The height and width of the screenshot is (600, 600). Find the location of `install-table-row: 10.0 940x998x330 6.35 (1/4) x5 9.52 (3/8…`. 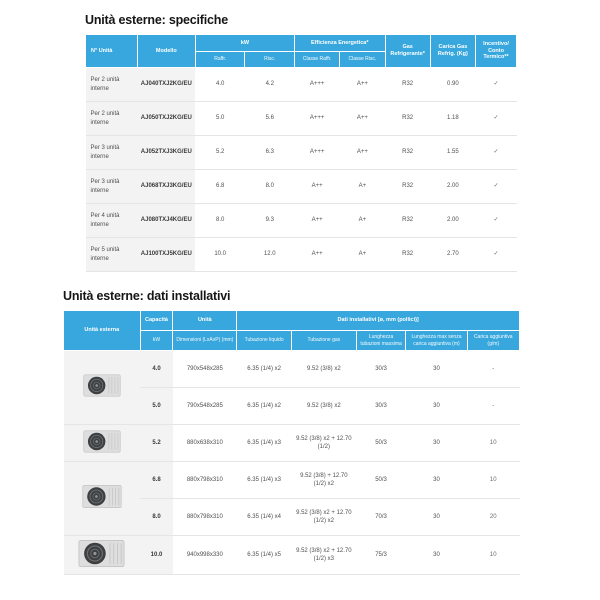

install-table-row: 10.0 940x998x330 6.35 (1/4) x5 9.52 (3/8… is located at coordinates (291, 555).